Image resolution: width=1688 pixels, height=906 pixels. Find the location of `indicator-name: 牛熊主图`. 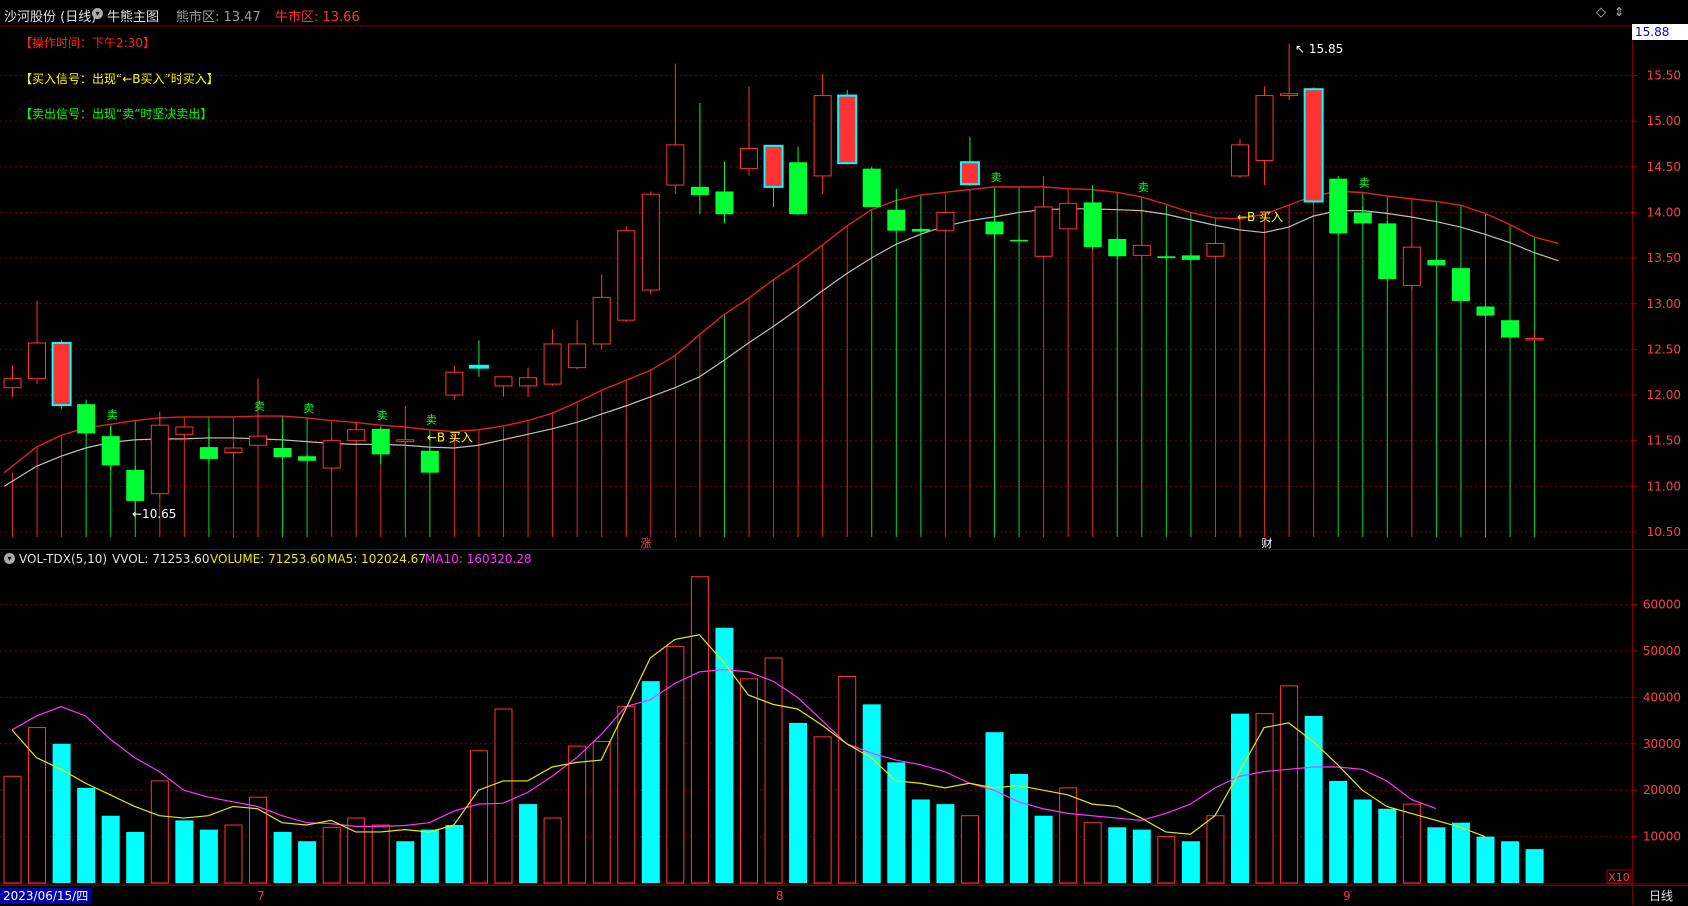

indicator-name: 牛熊主图 is located at coordinates (133, 17).